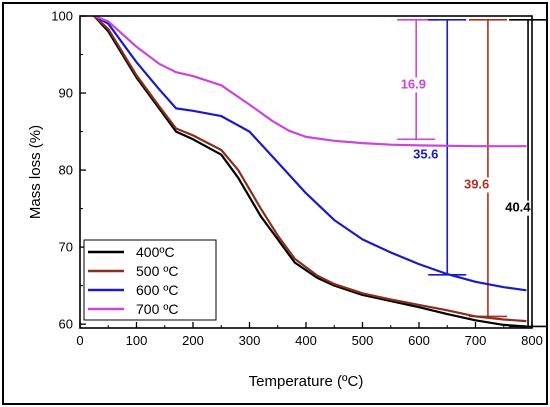 The image size is (550, 407). Describe the element at coordinates (532, 340) in the screenshot. I see `x-tick-label-800: 800` at that location.